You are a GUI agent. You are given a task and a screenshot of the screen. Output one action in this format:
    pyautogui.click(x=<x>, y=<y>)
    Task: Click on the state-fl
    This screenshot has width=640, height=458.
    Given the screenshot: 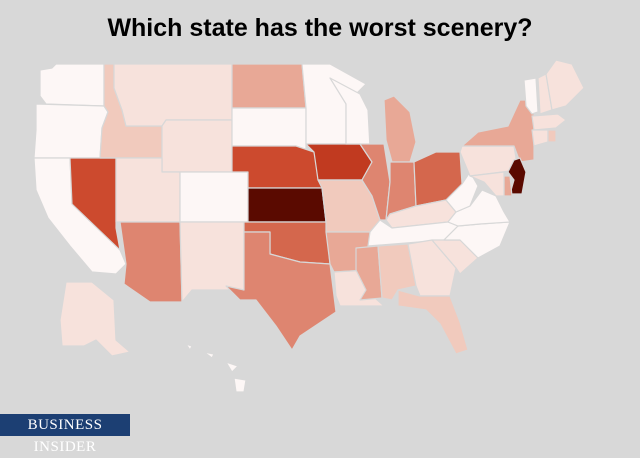 What is the action you would take?
    pyautogui.click(x=433, y=322)
    